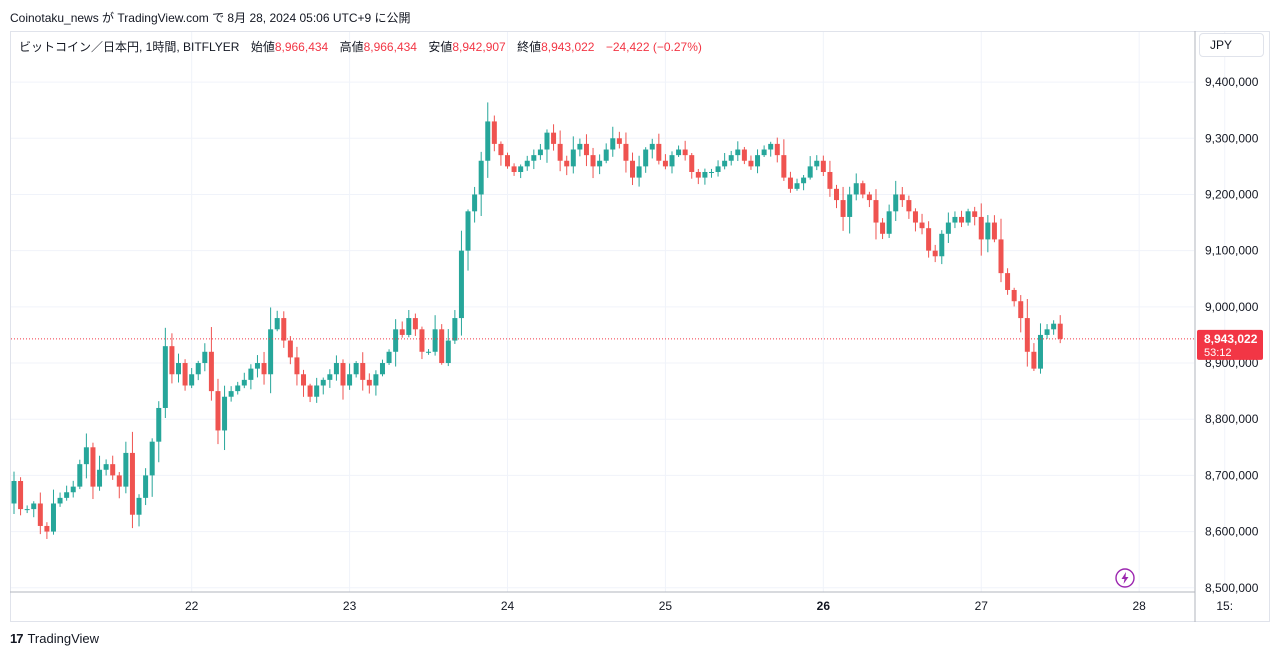 Image resolution: width=1280 pixels, height=658 pixels. I want to click on y-tick-label: 8,700,000, so click(1232, 475).